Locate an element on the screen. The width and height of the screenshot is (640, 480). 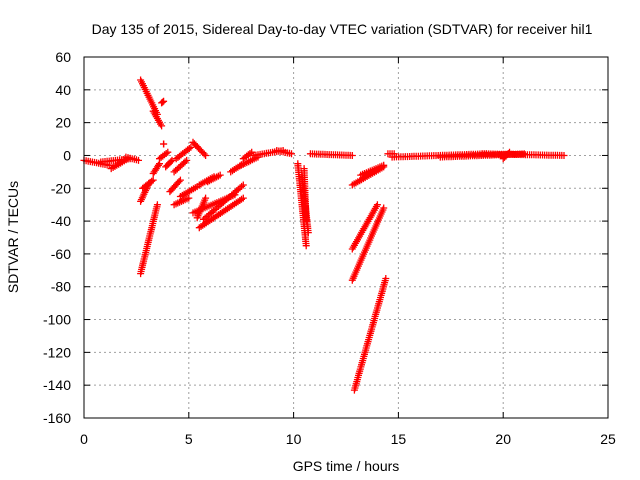
x-axis-label: GPS time / hours is located at coordinates (346, 466).